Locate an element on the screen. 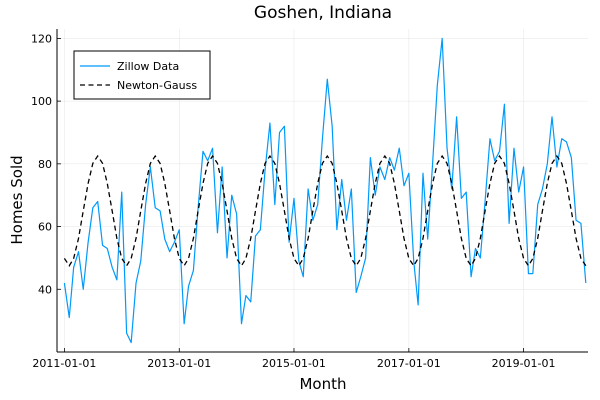 The image size is (600, 400). y-tick-label: 40 is located at coordinates (45, 289).